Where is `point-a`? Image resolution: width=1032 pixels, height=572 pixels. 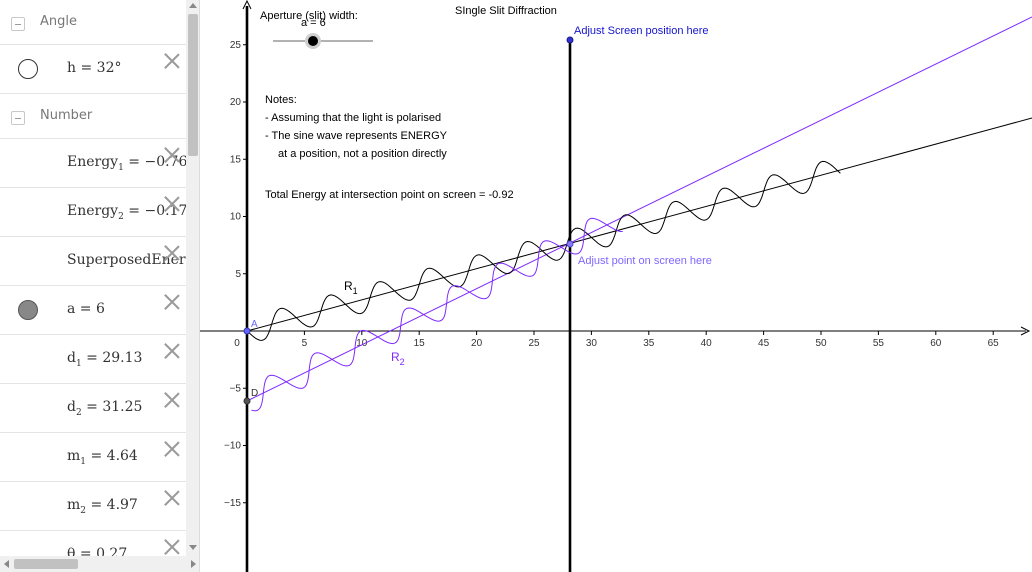
point-a is located at coordinates (247, 331).